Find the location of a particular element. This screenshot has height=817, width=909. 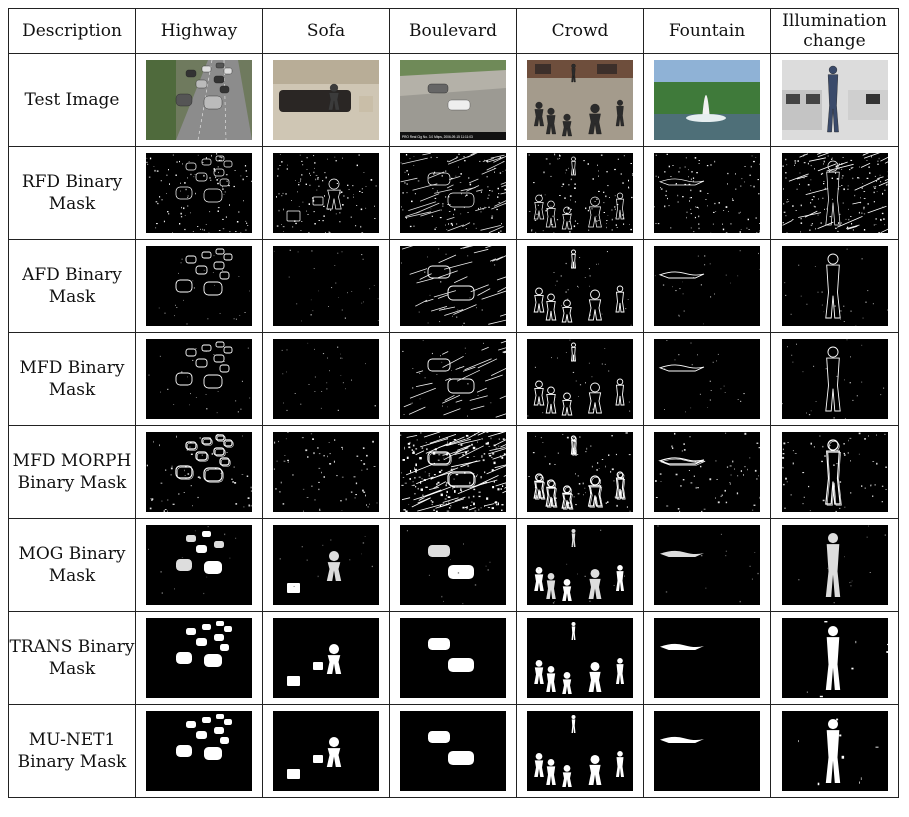

table-row: RFD Binary Mask is located at coordinates (453, 193).